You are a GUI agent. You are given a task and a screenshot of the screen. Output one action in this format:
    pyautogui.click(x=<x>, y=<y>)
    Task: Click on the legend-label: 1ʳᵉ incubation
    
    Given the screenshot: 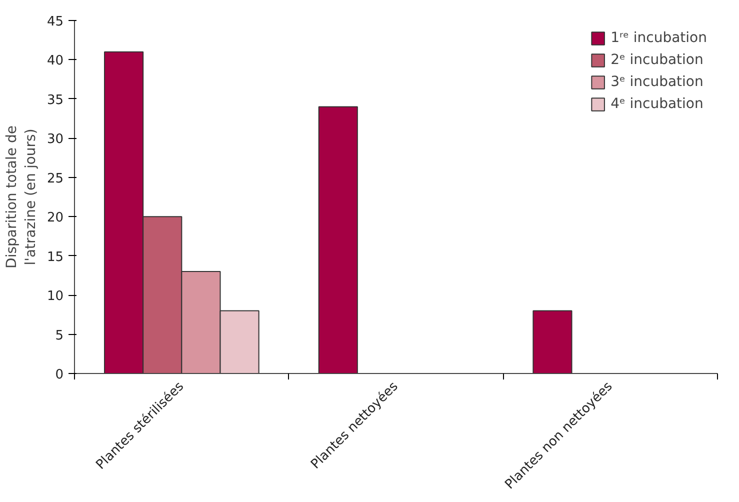 What is the action you would take?
    pyautogui.click(x=658, y=38)
    